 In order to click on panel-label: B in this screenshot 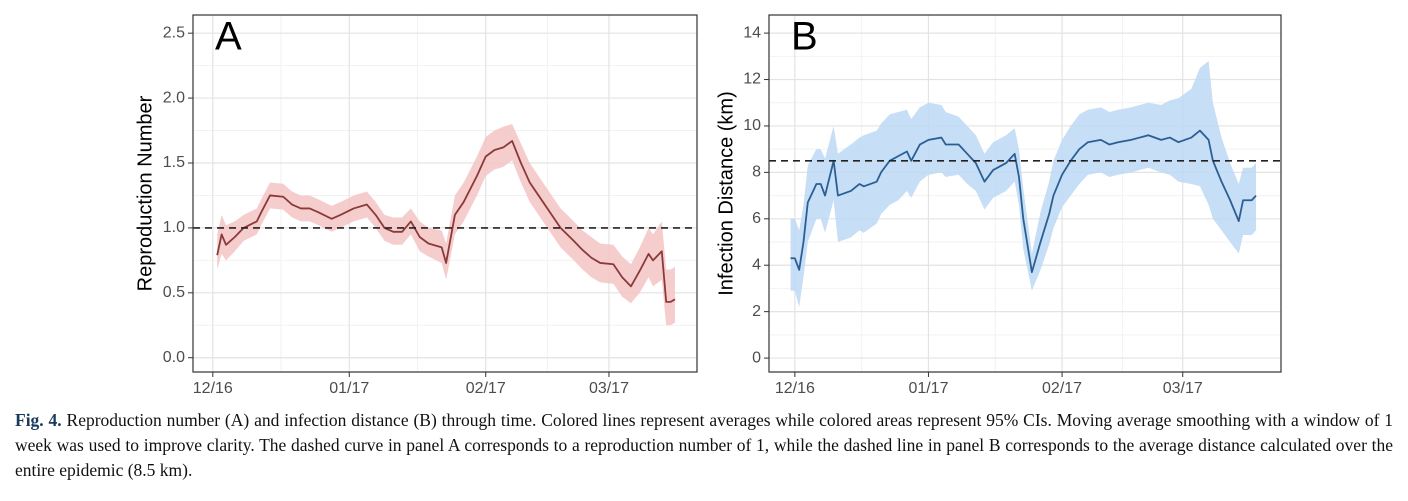, I will do `click(804, 37)`.